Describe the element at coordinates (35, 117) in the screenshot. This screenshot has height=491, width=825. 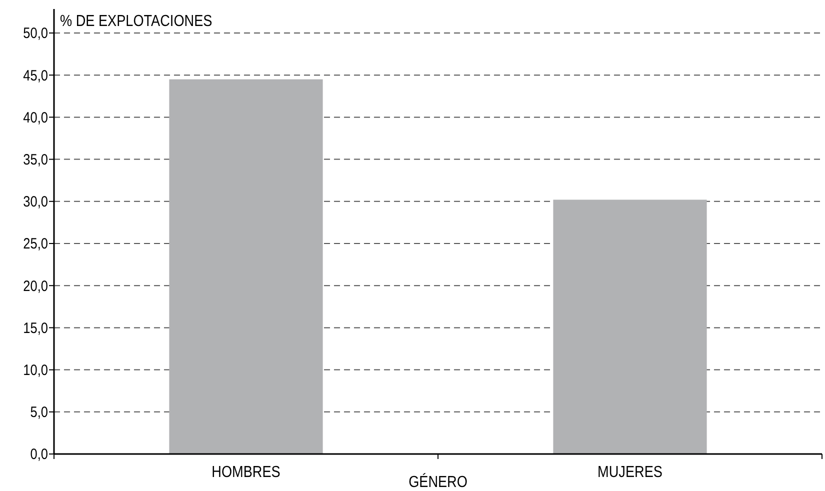
I see `y-tick-label: 40,0` at that location.